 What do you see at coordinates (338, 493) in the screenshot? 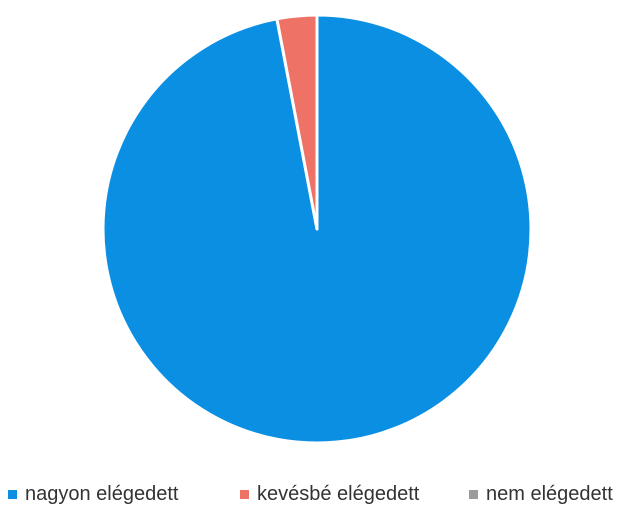
I see `legend-label-kevesbe-elegedett: kevésbé elégedett` at bounding box center [338, 493].